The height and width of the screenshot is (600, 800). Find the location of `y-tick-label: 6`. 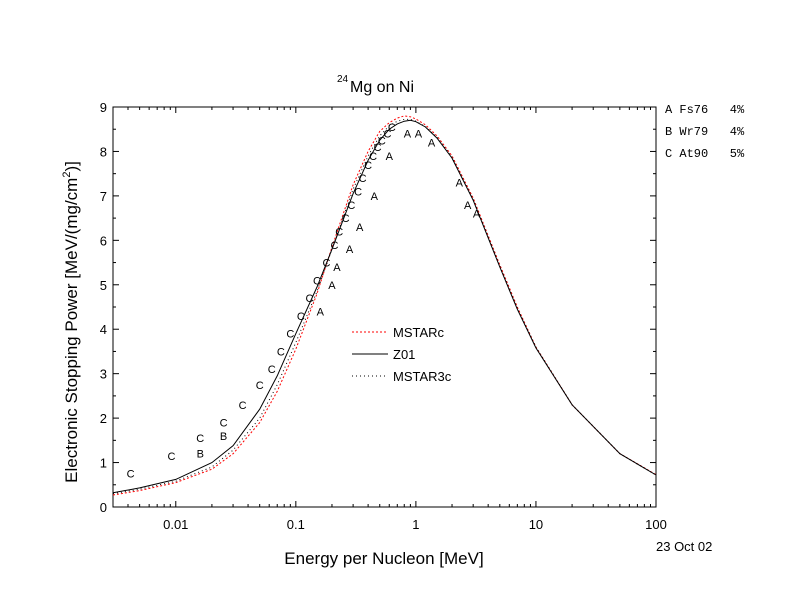

y-tick-label: 6 is located at coordinates (103, 240).